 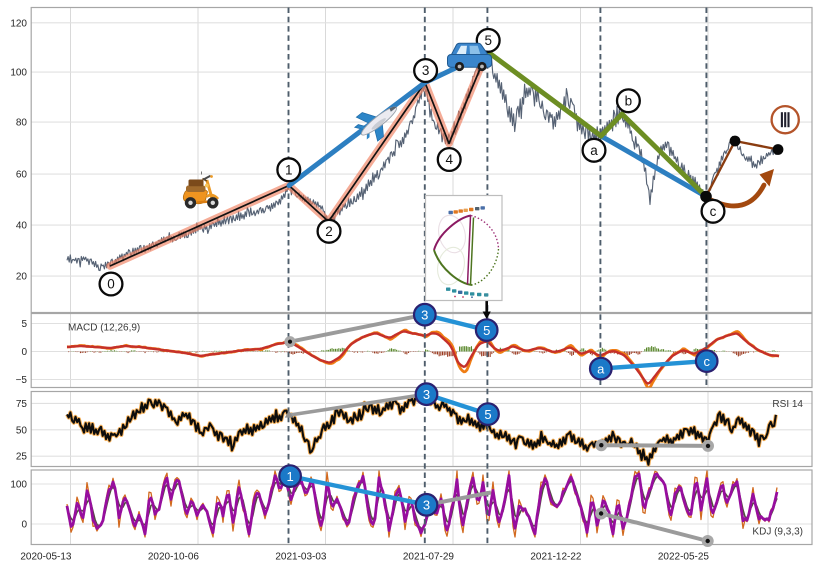 I want to click on svg-text: 120, so click(x=18, y=23).